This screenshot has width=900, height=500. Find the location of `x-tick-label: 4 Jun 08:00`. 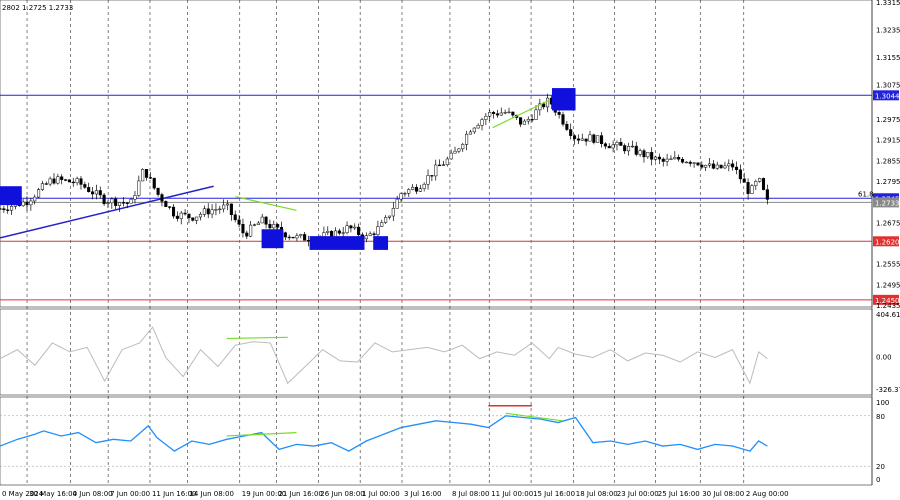

x-tick-label: 4 Jun 08:00 is located at coordinates (93, 494).